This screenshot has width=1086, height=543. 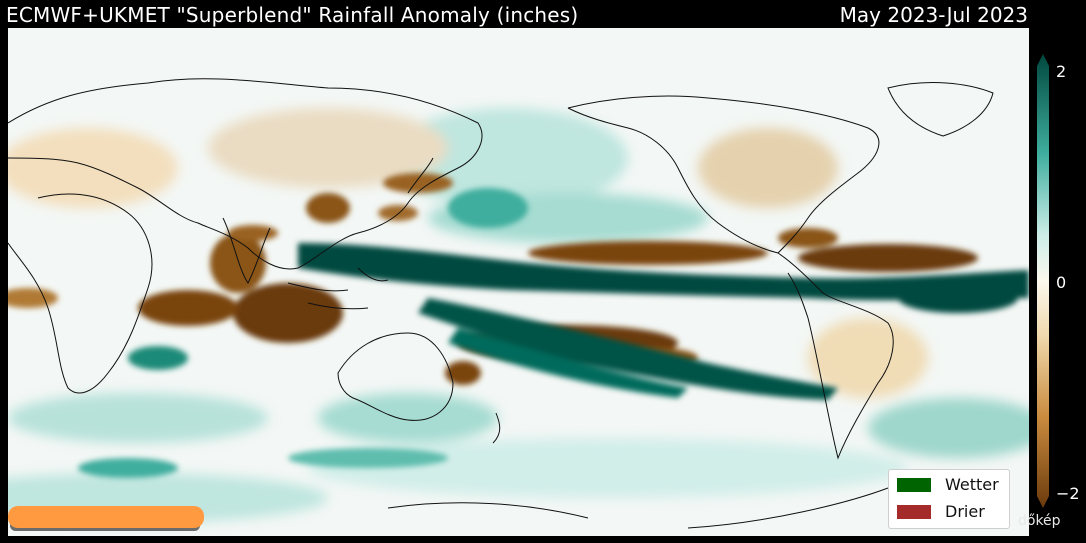 I want to click on period-label: May 2023-Jul 2023, so click(x=933, y=15).